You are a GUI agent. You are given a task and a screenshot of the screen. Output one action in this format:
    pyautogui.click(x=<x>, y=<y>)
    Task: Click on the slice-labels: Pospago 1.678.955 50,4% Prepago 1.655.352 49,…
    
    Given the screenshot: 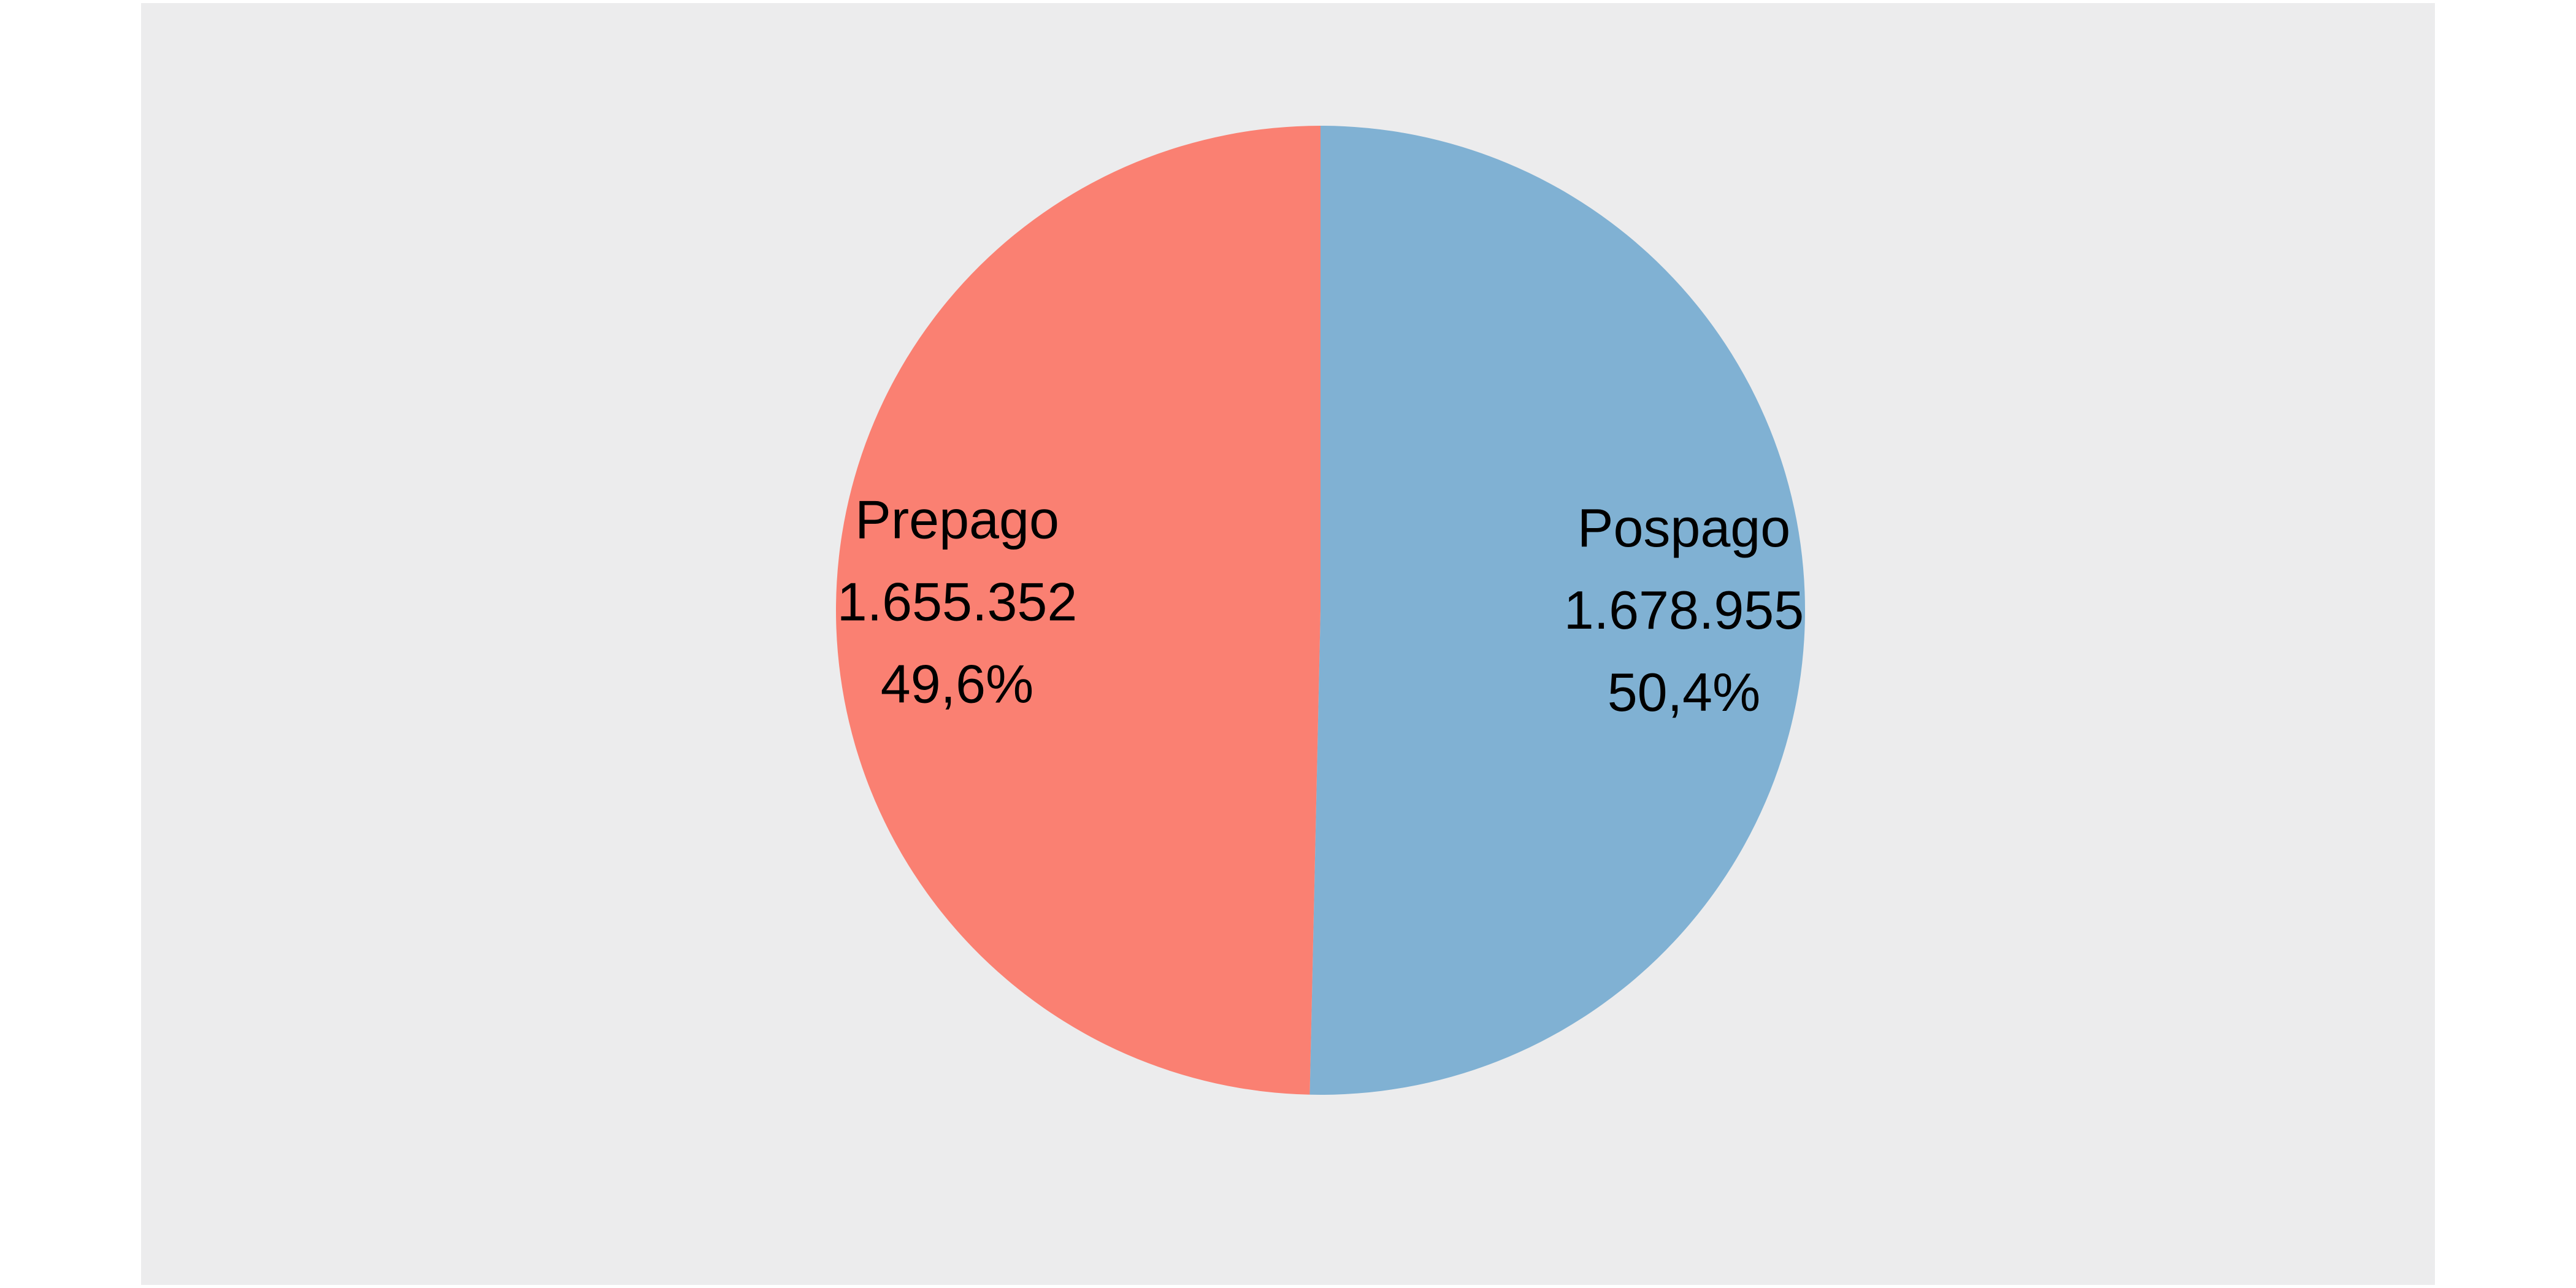 What is the action you would take?
    pyautogui.click(x=1320, y=606)
    